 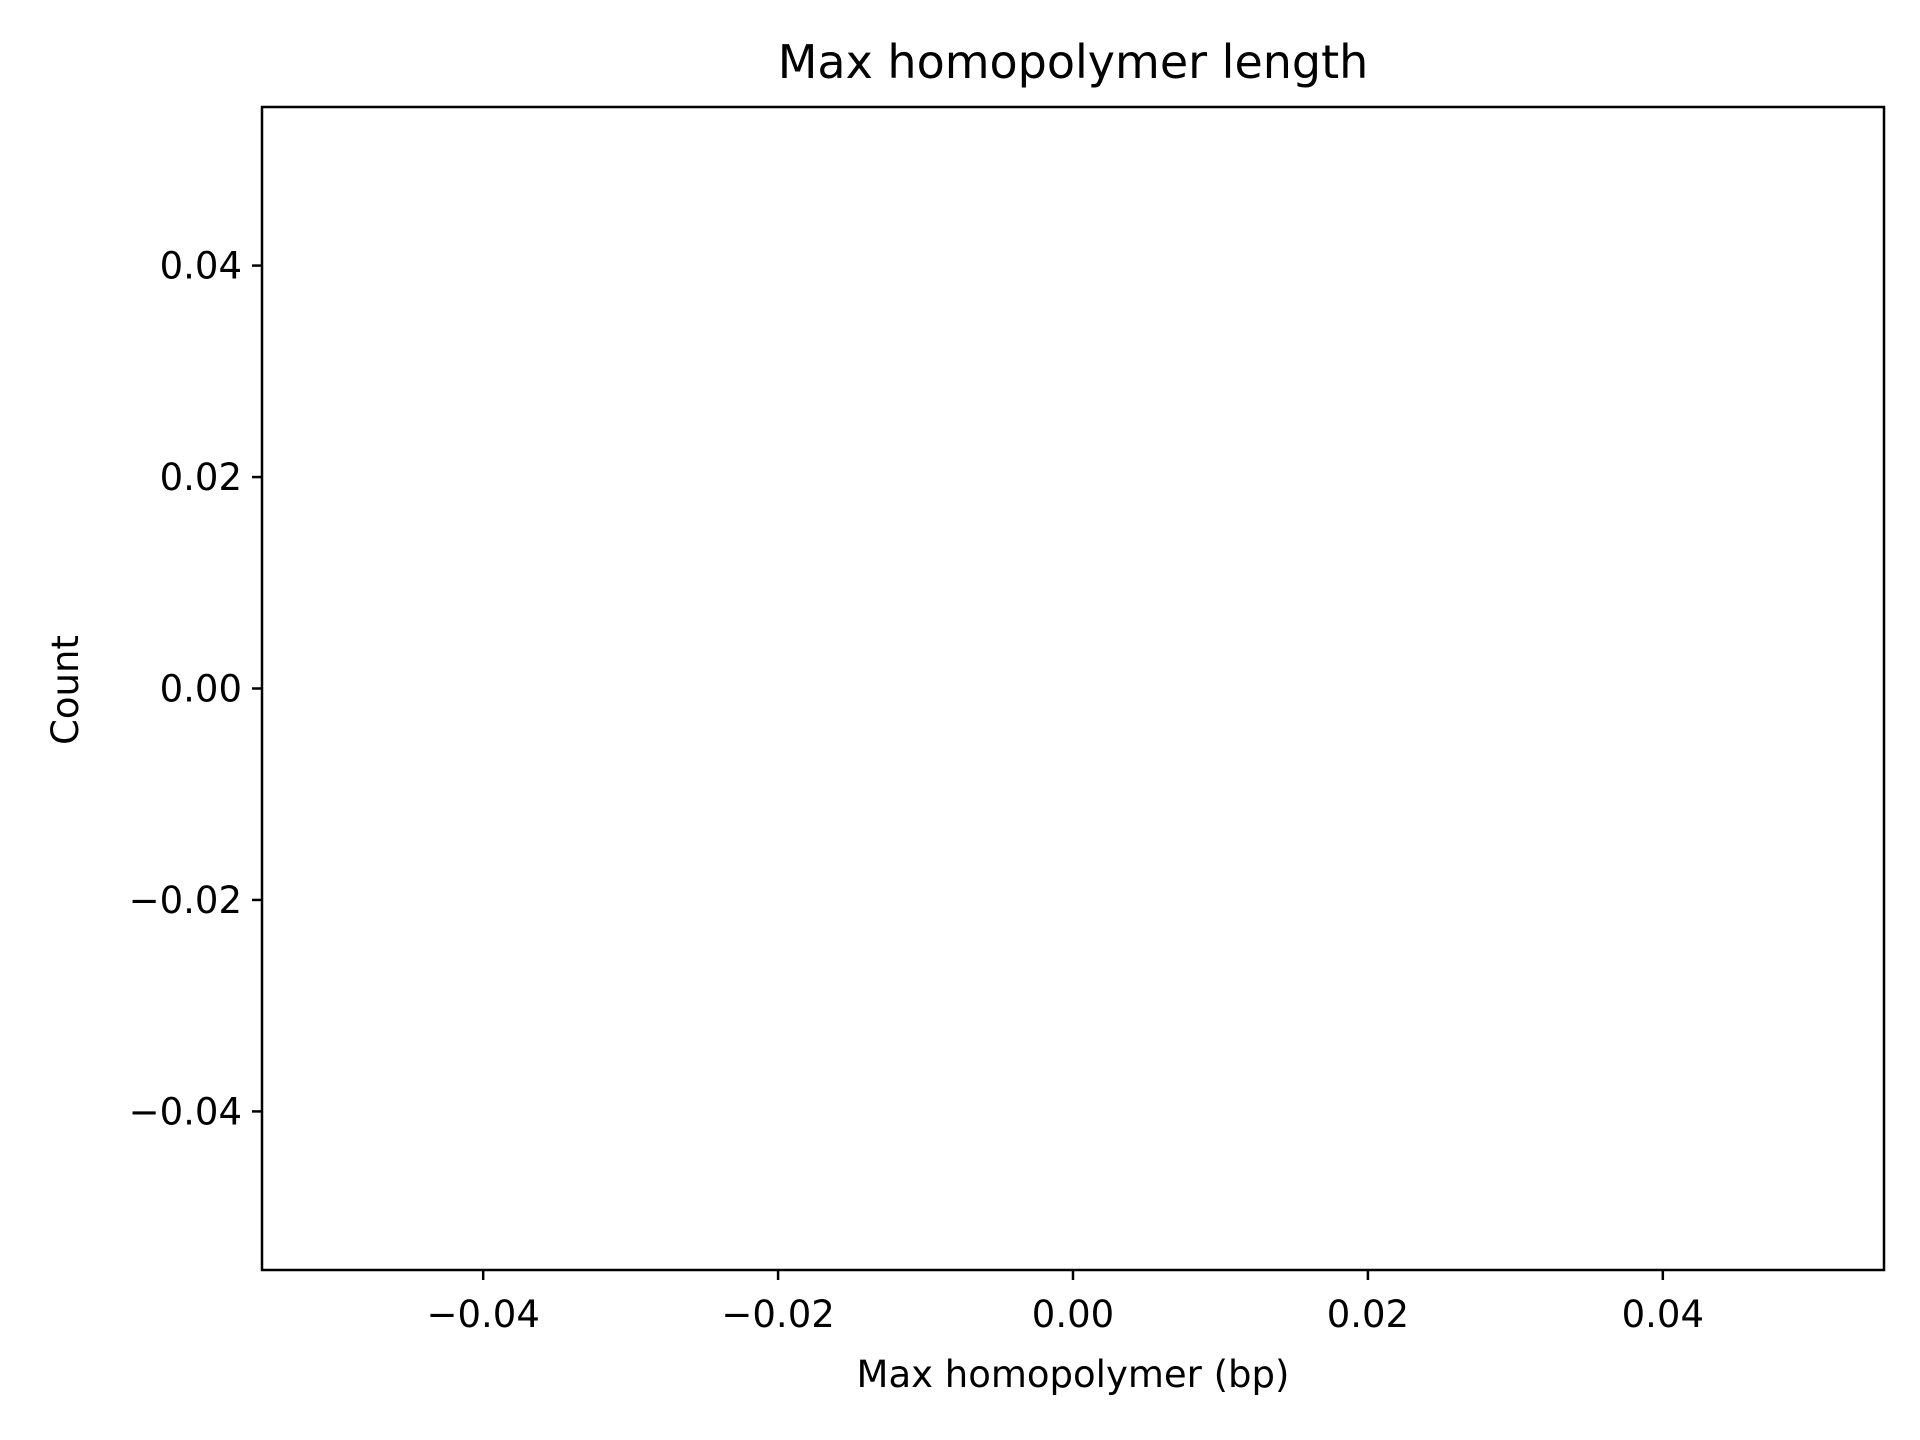 I want to click on x-axis-ticks: −0.04 −0.02 0.00 0.02 0.04, so click(x=1065, y=1303).